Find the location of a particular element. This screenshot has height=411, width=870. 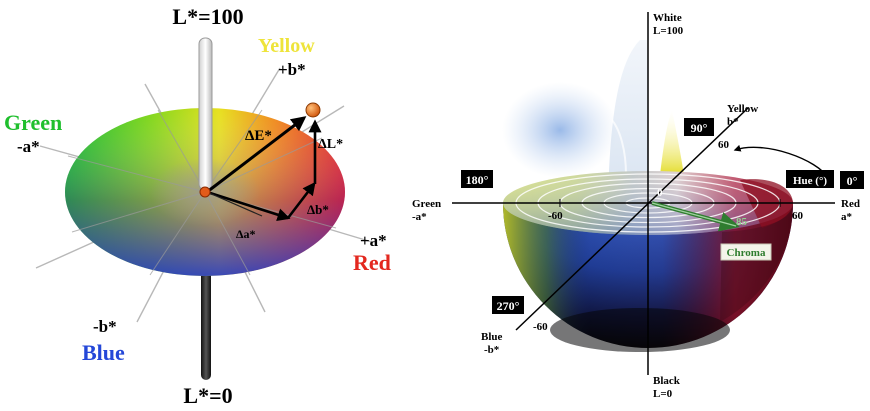

tick-neg60-a: -60 is located at coordinates (555, 216).